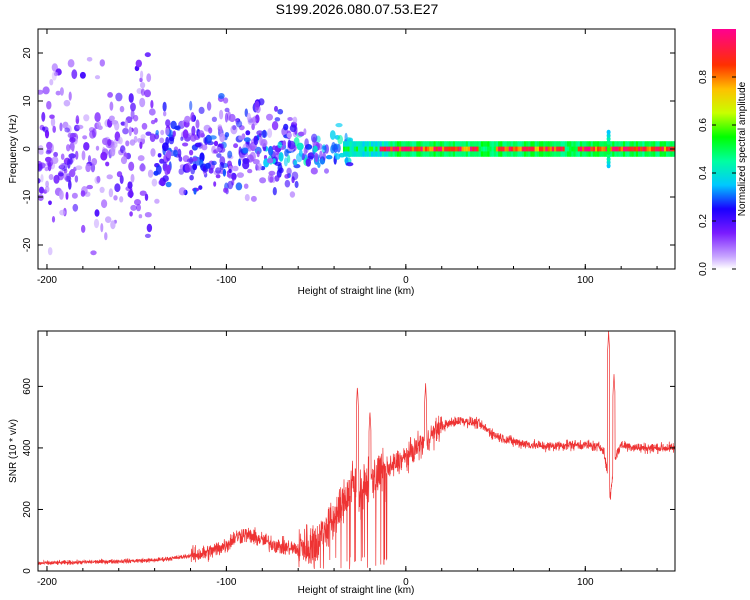  What do you see at coordinates (406, 280) in the screenshot?
I see `x-tick-label: 0` at bounding box center [406, 280].